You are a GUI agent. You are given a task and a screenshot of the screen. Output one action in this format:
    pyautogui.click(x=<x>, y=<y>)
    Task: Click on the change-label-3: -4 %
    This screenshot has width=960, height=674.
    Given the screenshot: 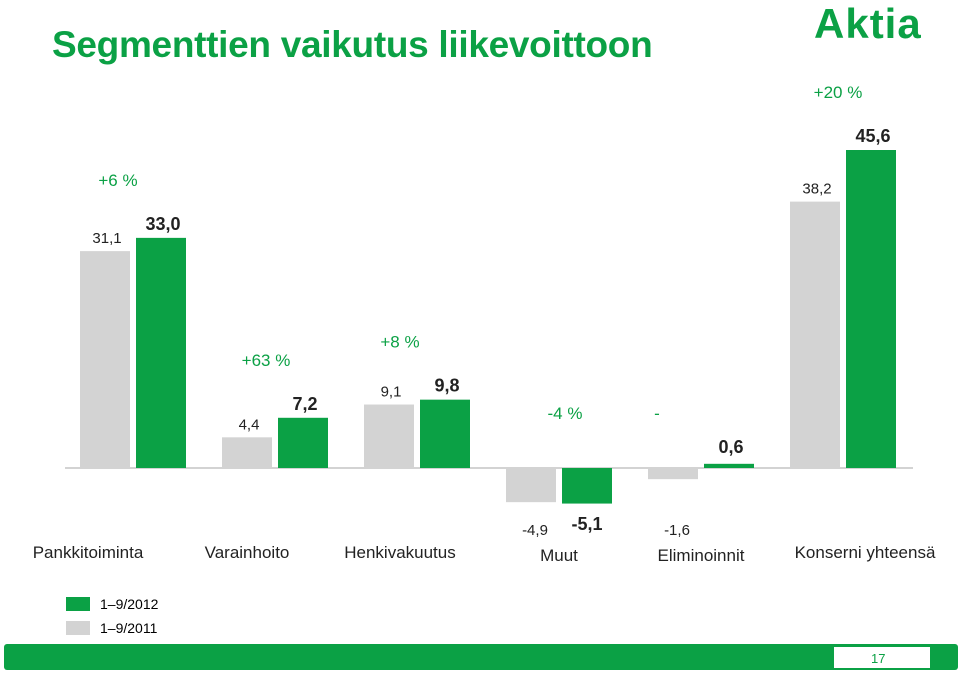 What is the action you would take?
    pyautogui.click(x=565, y=413)
    